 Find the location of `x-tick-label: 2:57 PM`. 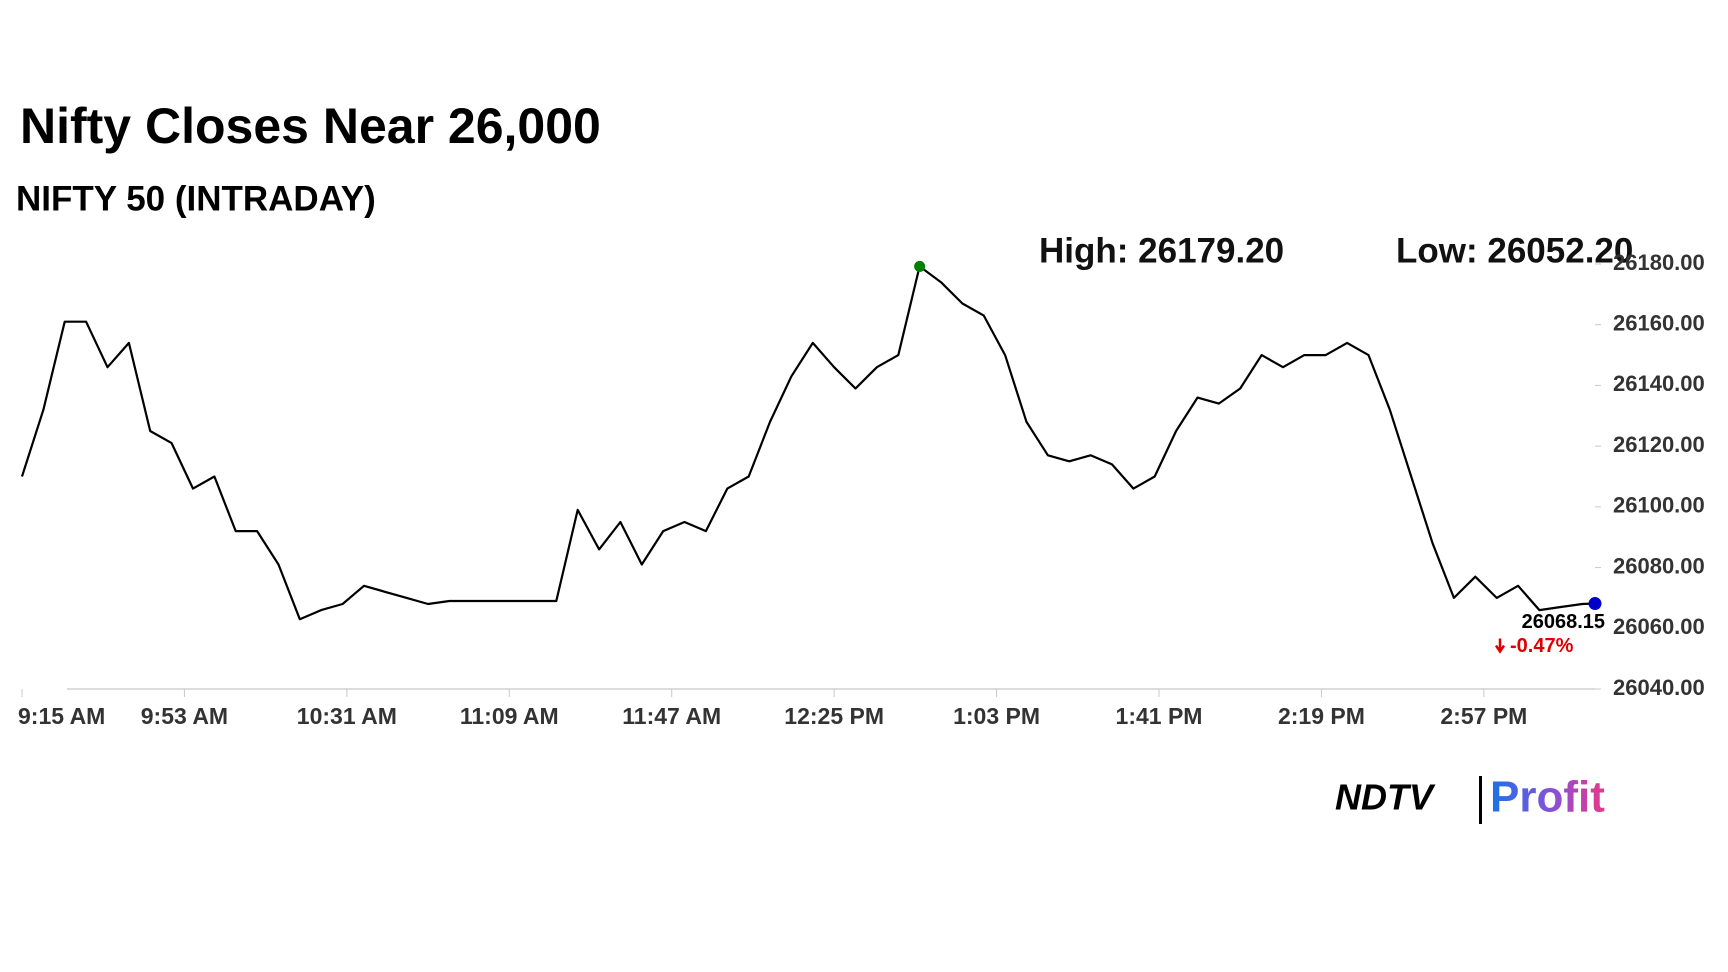

x-tick-label: 2:57 PM is located at coordinates (1483, 716).